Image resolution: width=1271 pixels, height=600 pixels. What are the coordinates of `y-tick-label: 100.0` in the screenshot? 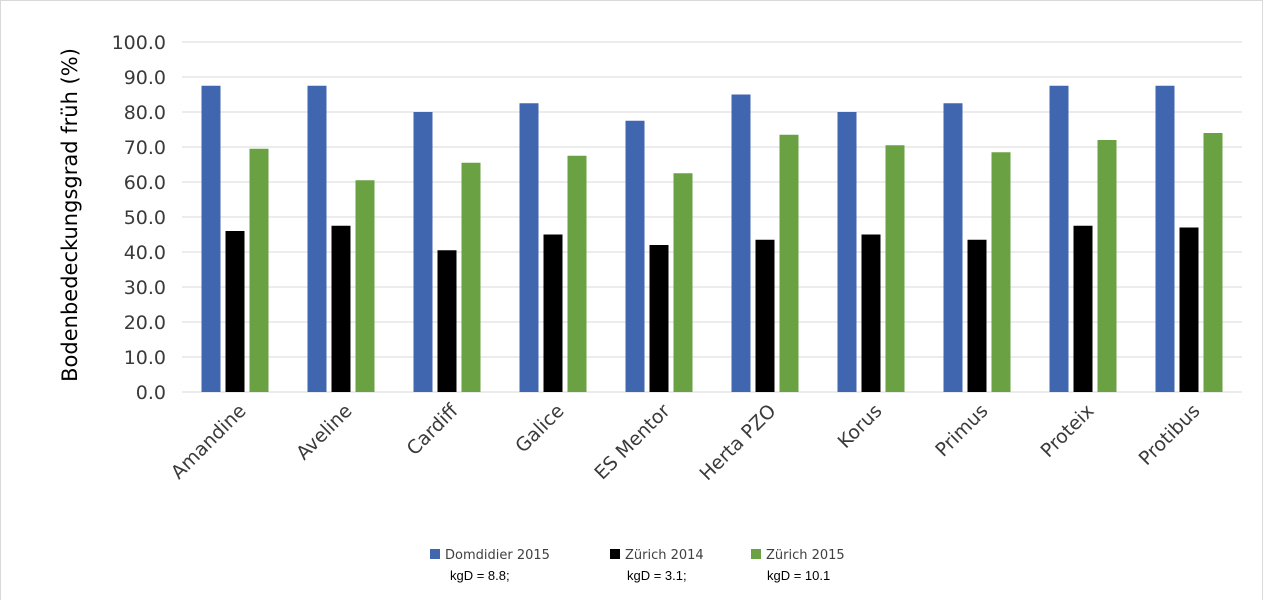 It's located at (139, 43).